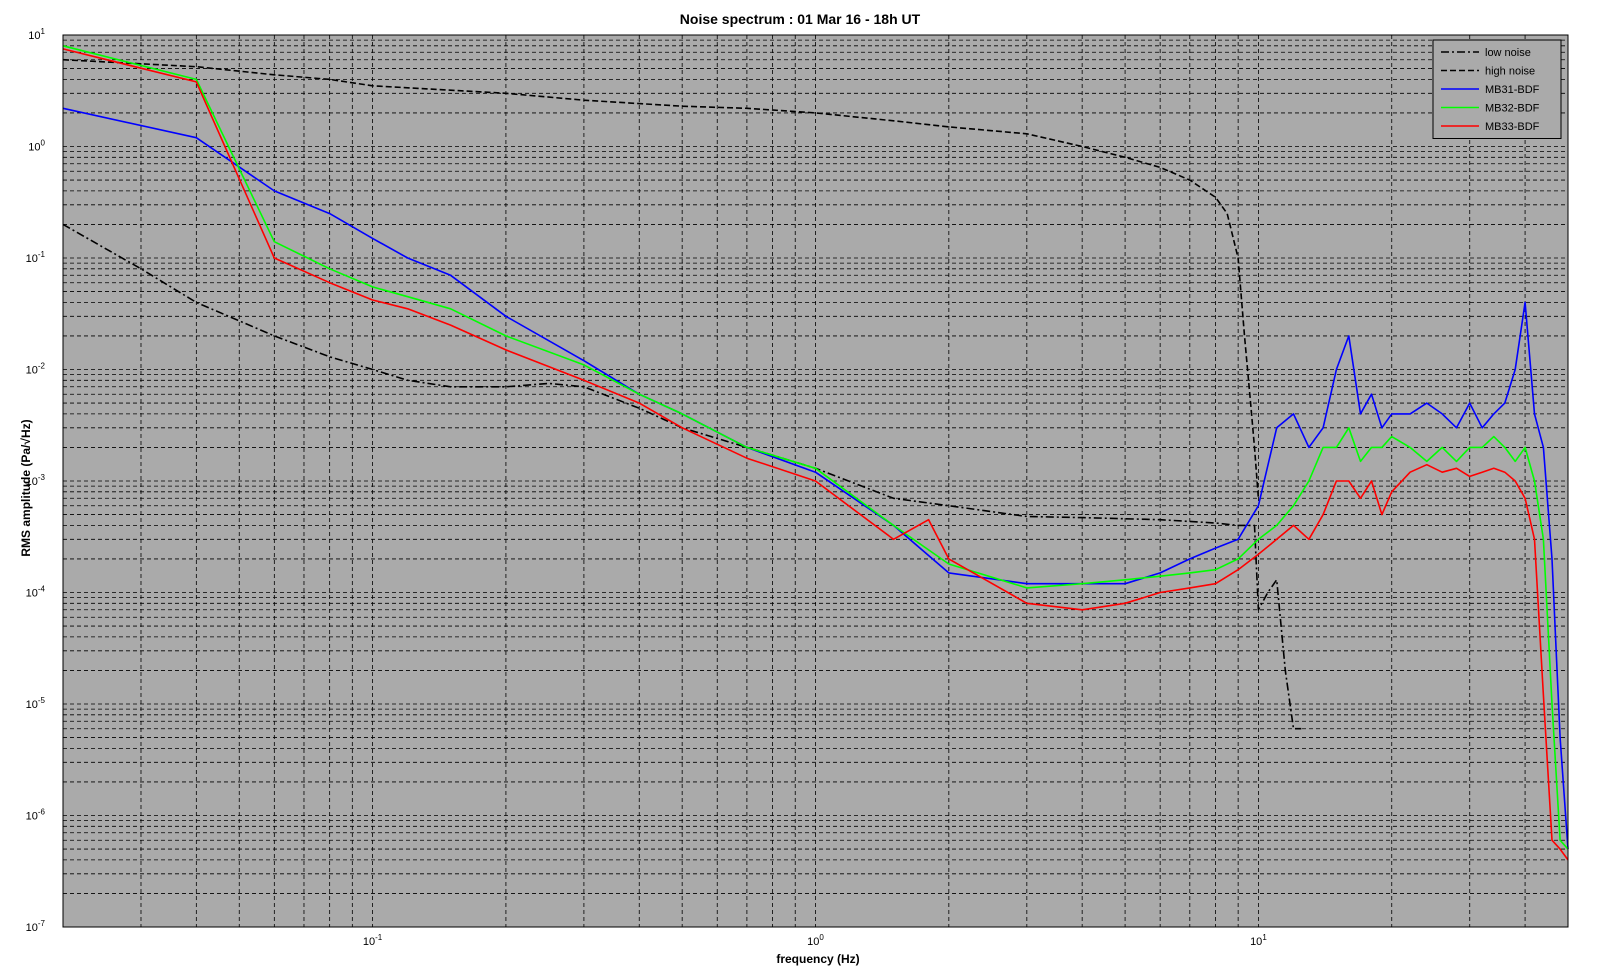 This screenshot has width=1600, height=971. Describe the element at coordinates (36, 703) in the screenshot. I see `y-tick-label: 10⁻⁵` at that location.